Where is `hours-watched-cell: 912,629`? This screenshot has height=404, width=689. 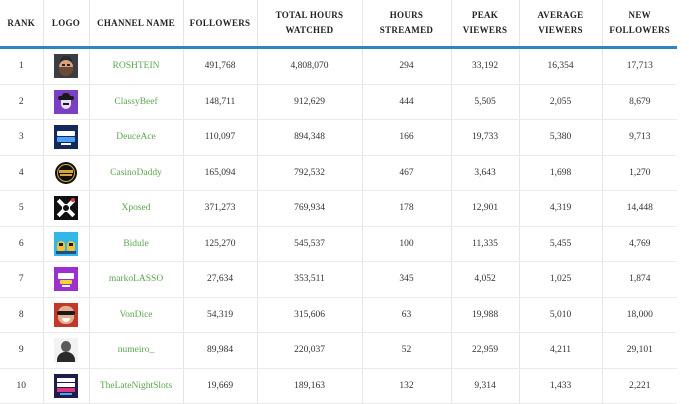
hours-watched-cell: 912,629 is located at coordinates (310, 102).